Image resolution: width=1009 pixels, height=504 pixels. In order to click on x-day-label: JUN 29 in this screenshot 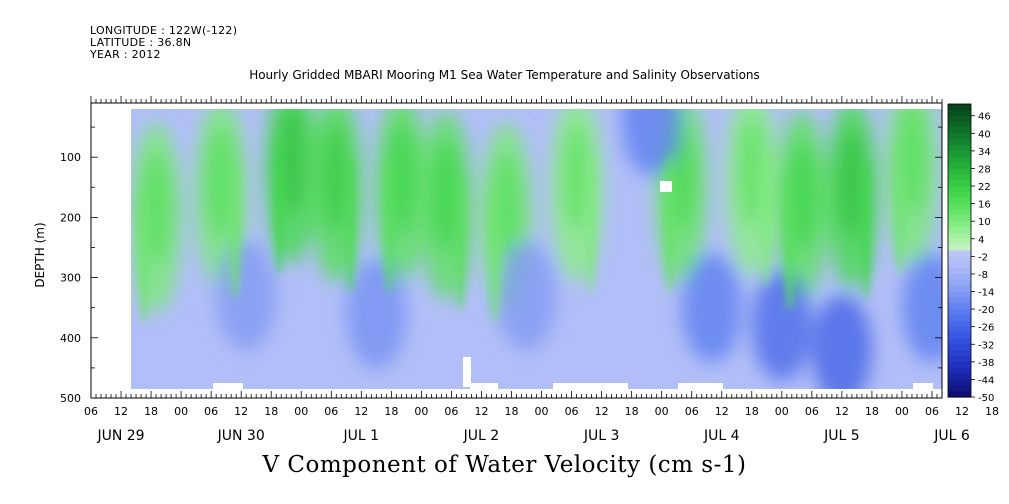, I will do `click(120, 436)`.